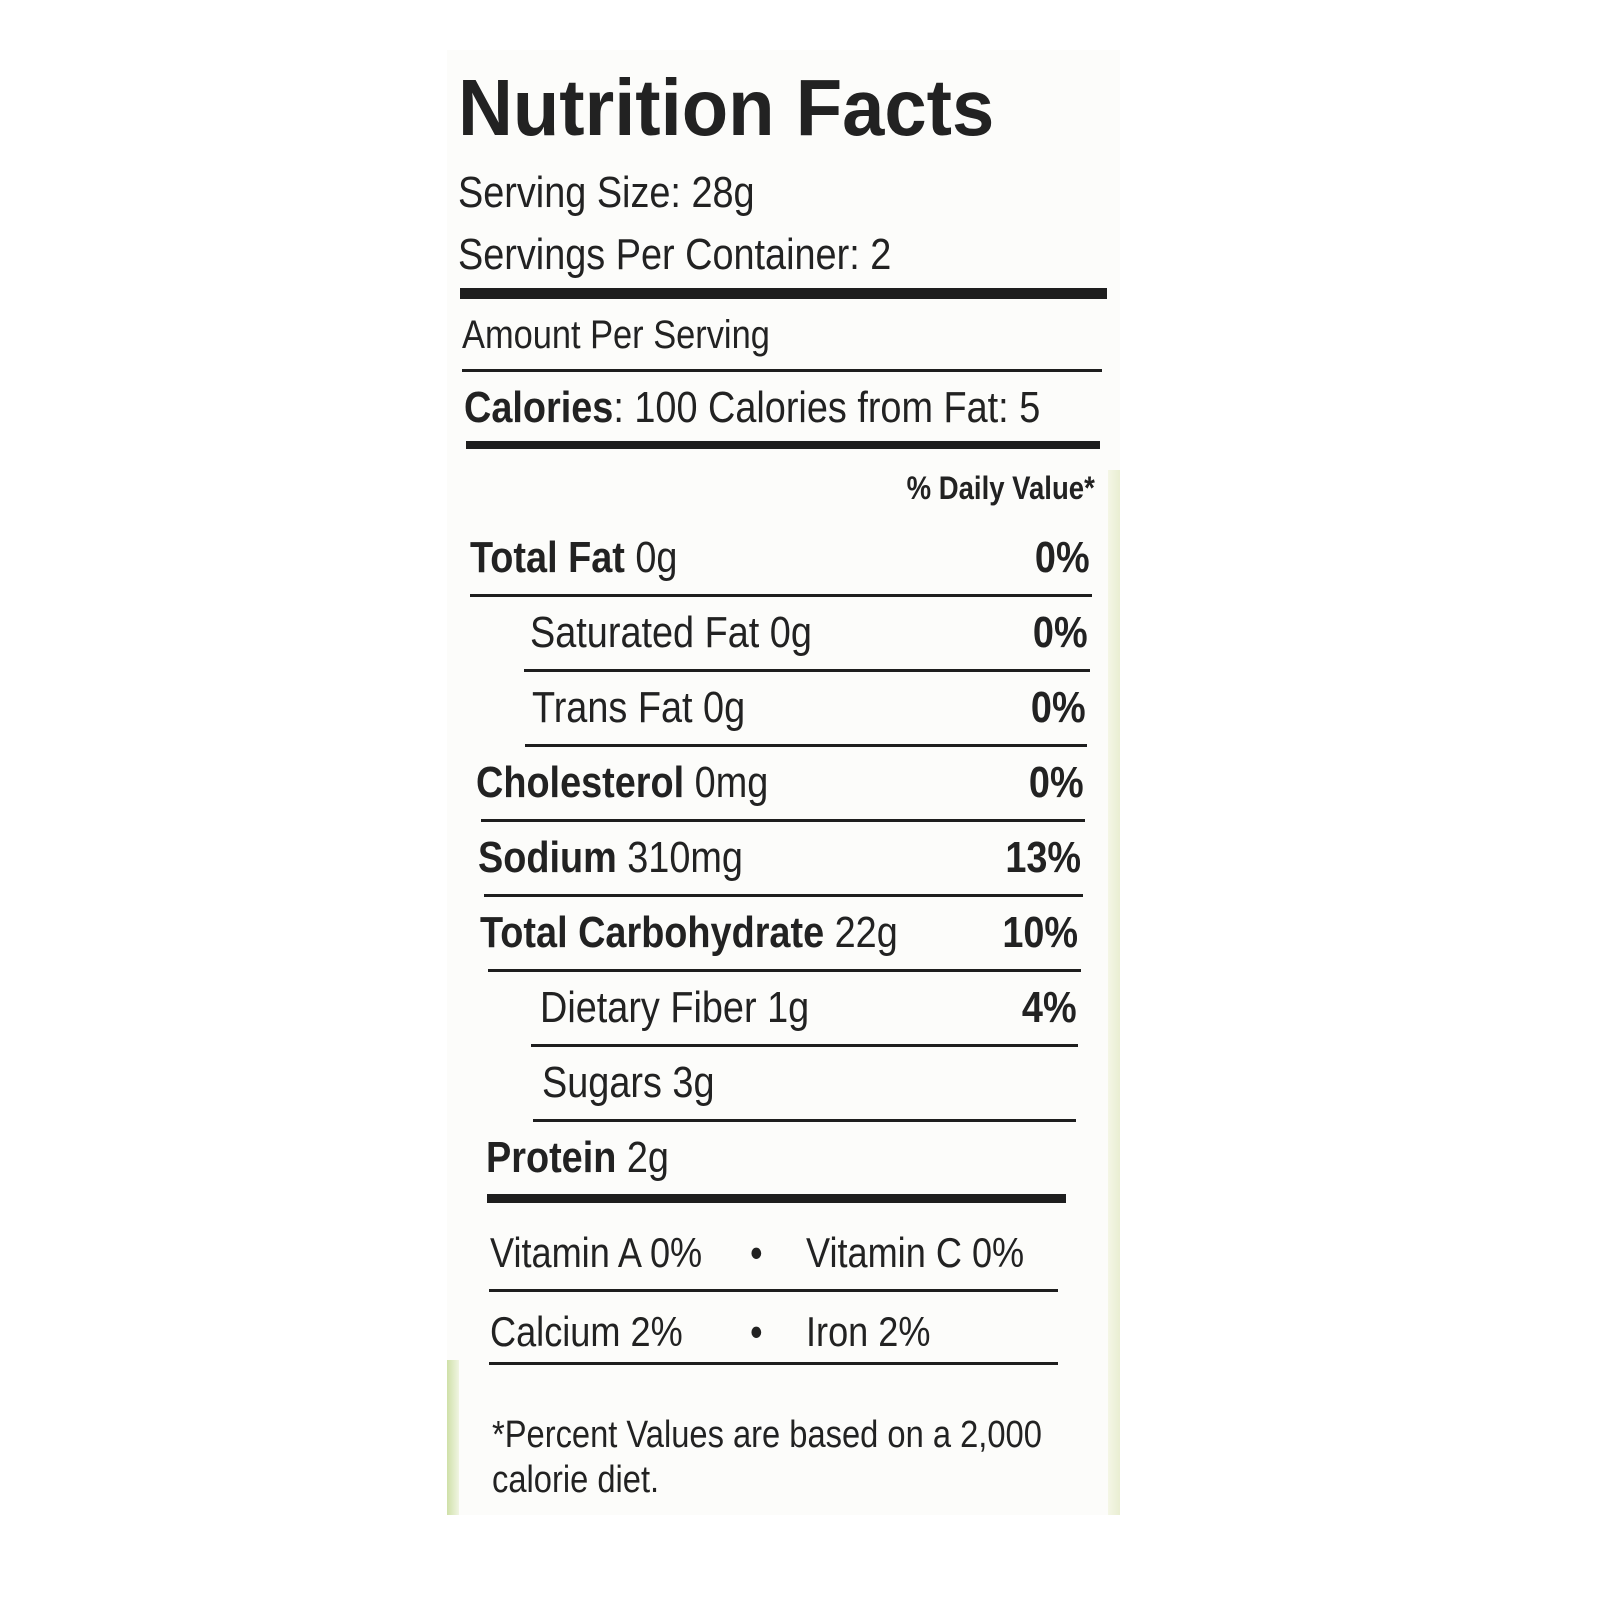 This screenshot has height=1600, width=1600. I want to click on nutrient-name: Dietary Fiber, so click(648, 1007).